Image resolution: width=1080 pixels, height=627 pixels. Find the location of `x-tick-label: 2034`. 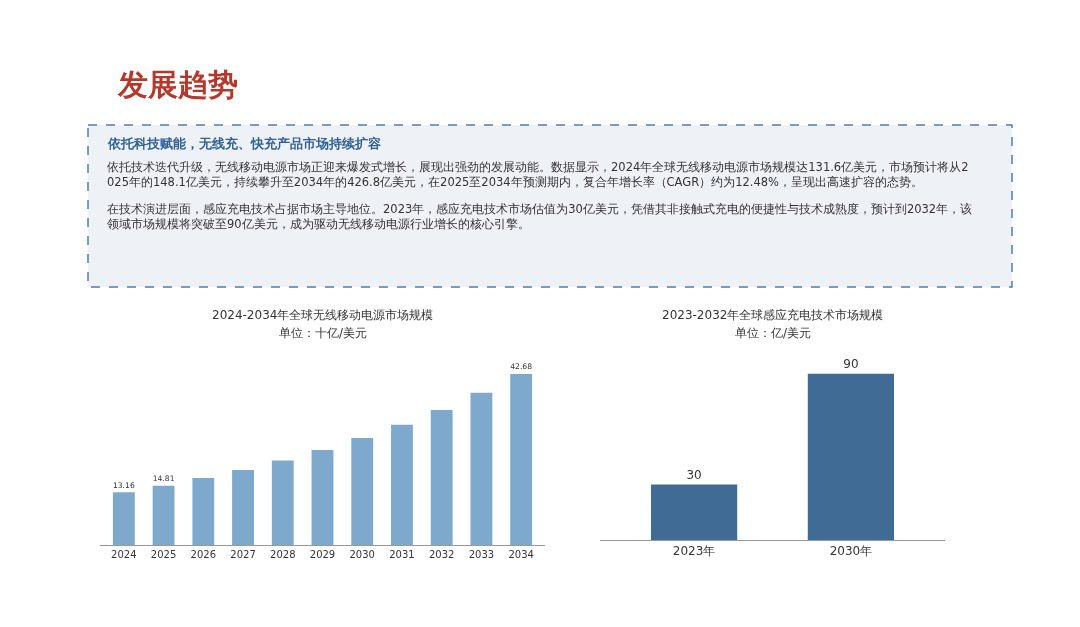

x-tick-label: 2034 is located at coordinates (521, 554).